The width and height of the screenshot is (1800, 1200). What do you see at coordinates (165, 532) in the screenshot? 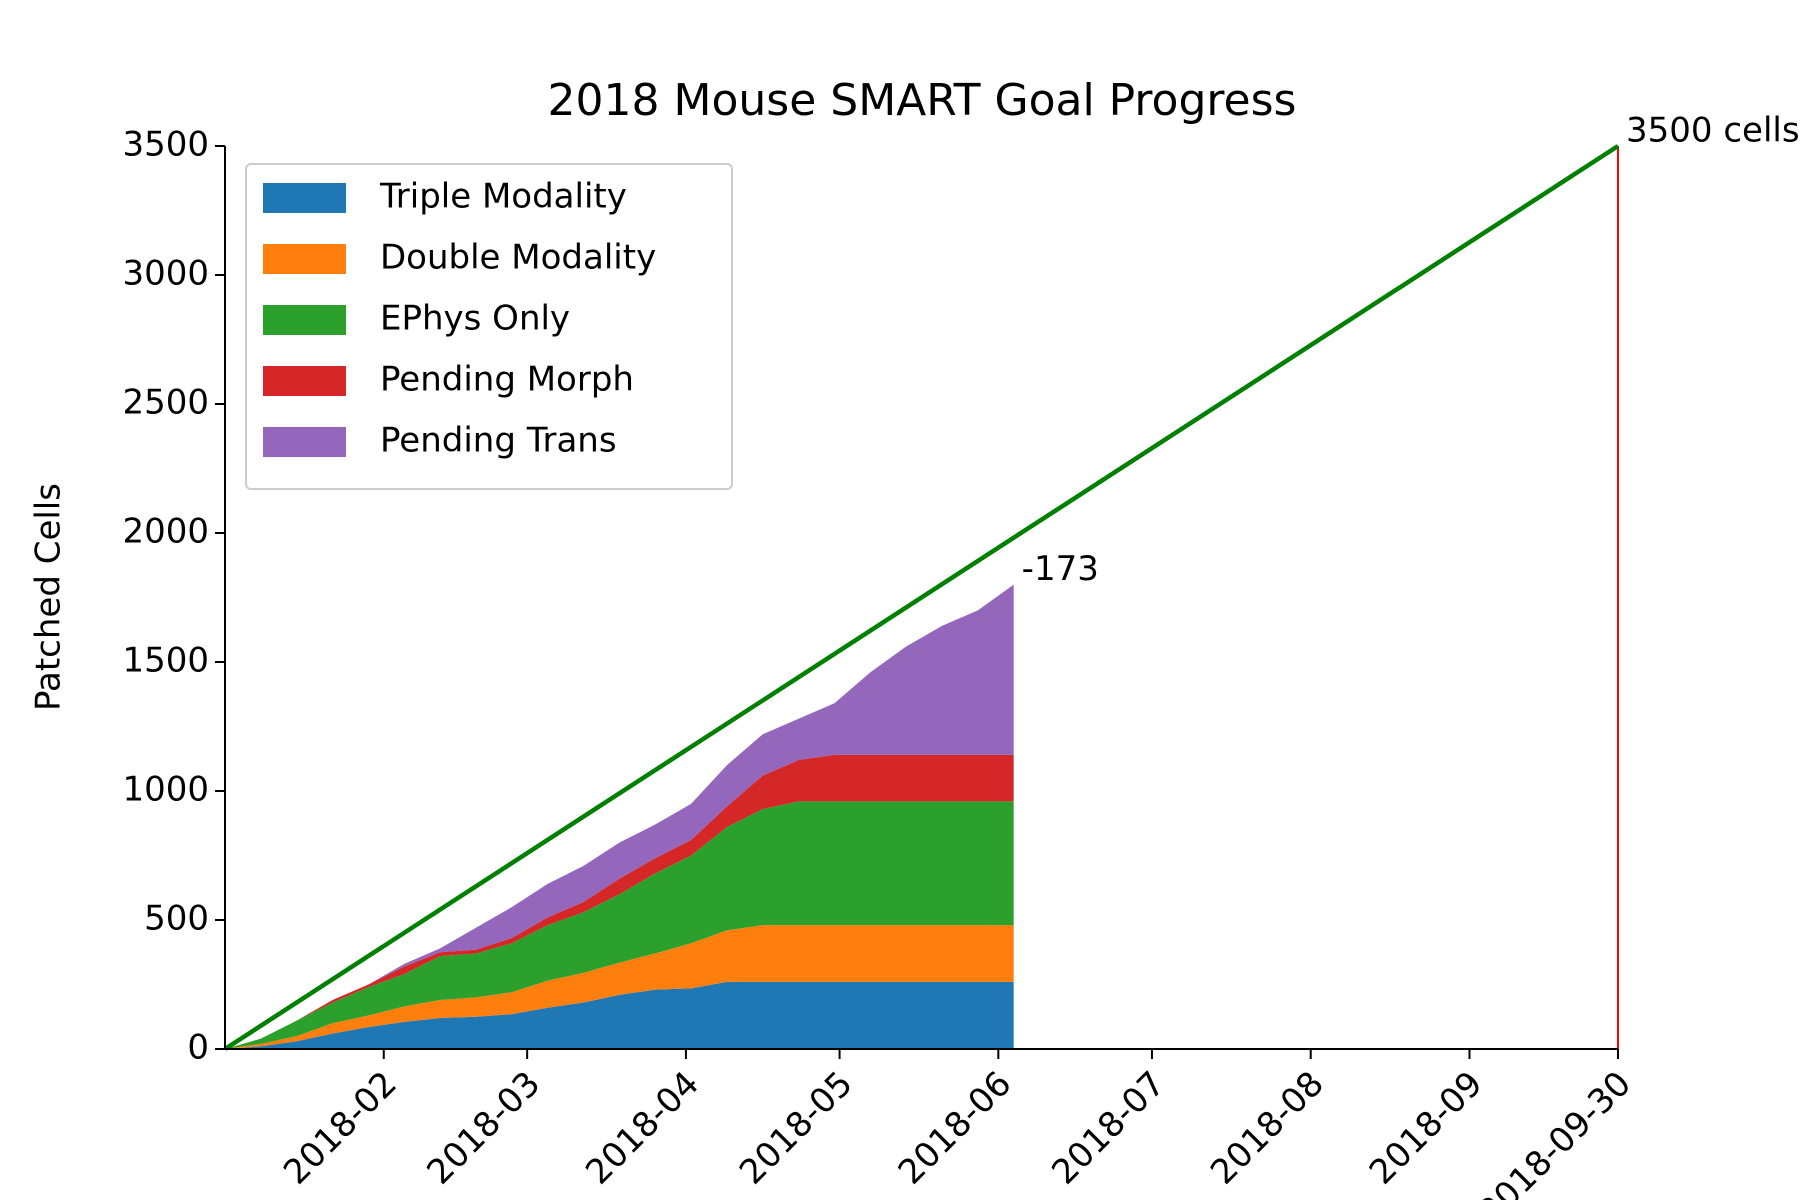
I see `y-tick-label: 2000` at bounding box center [165, 532].